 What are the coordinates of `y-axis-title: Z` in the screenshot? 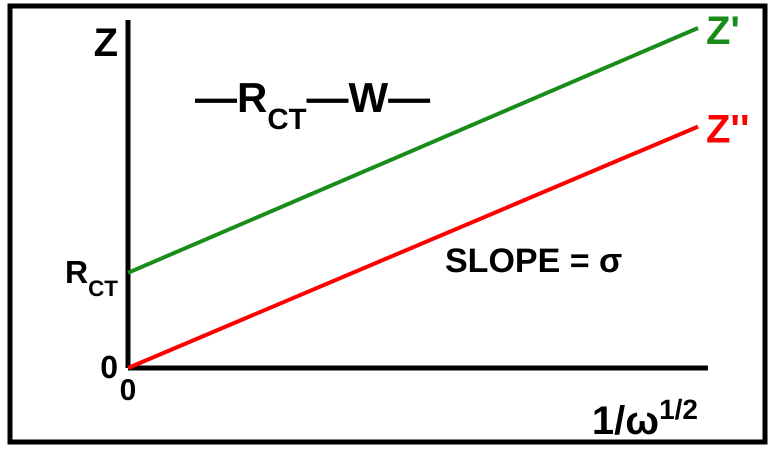 It's located at (106, 43).